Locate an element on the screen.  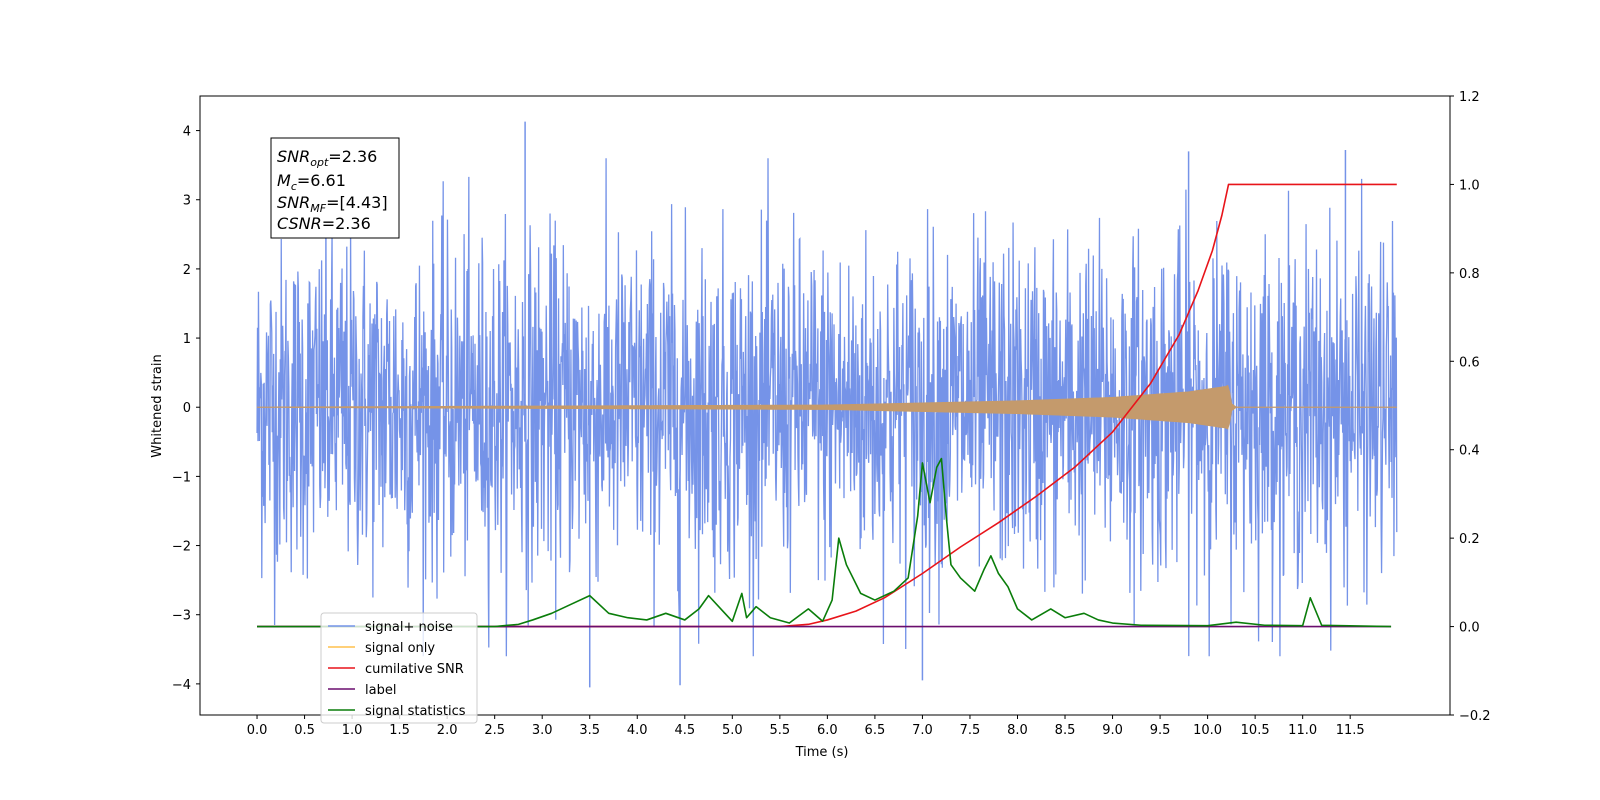
x-tick-label: 3.5 is located at coordinates (589, 730).